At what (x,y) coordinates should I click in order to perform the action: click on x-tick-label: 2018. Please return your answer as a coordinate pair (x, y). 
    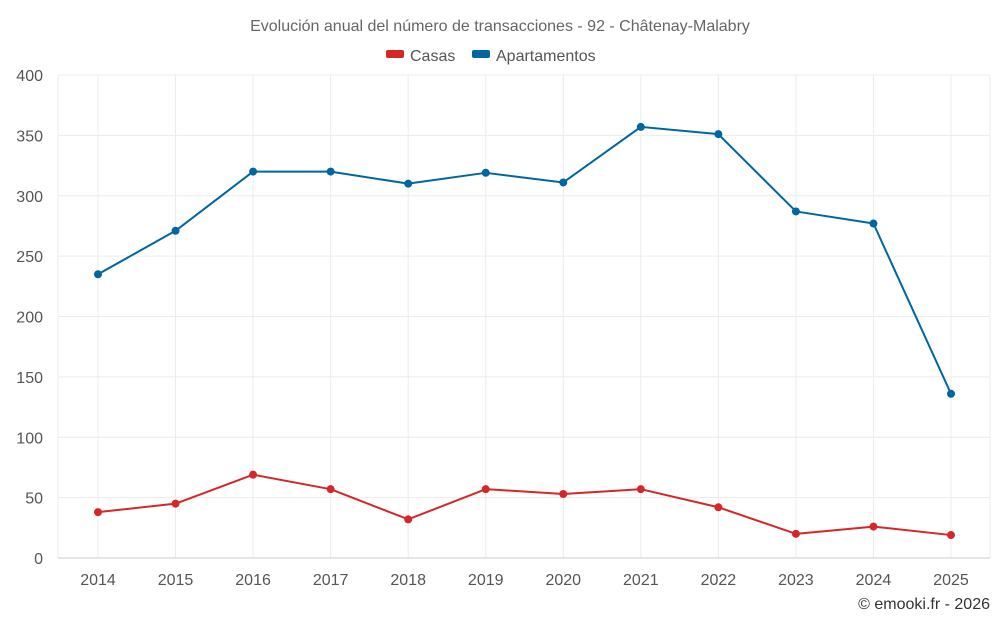
    Looking at the image, I should click on (408, 580).